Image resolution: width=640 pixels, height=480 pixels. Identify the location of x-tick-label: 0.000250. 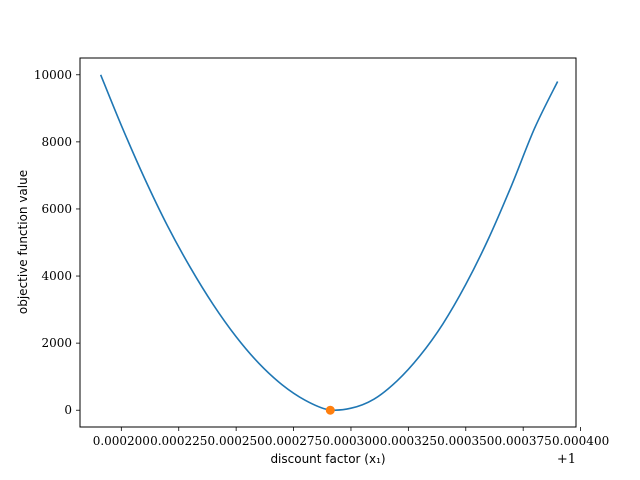
(236, 441).